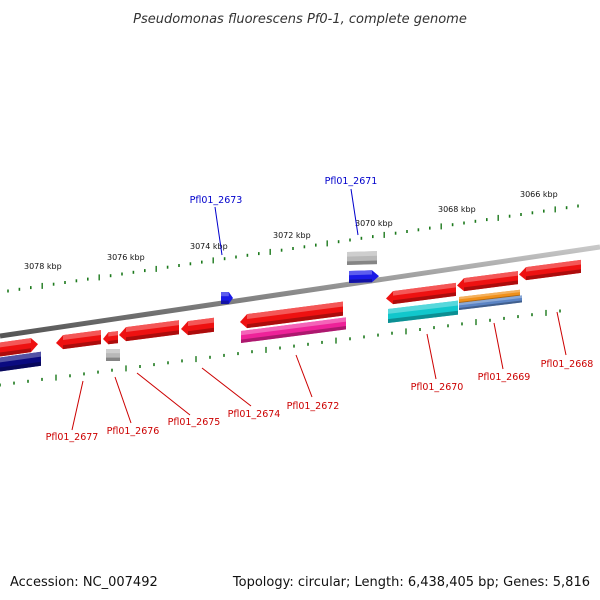 This screenshot has height=600, width=600. I want to click on gene-pfl01-2669-shadow, so click(491, 286).